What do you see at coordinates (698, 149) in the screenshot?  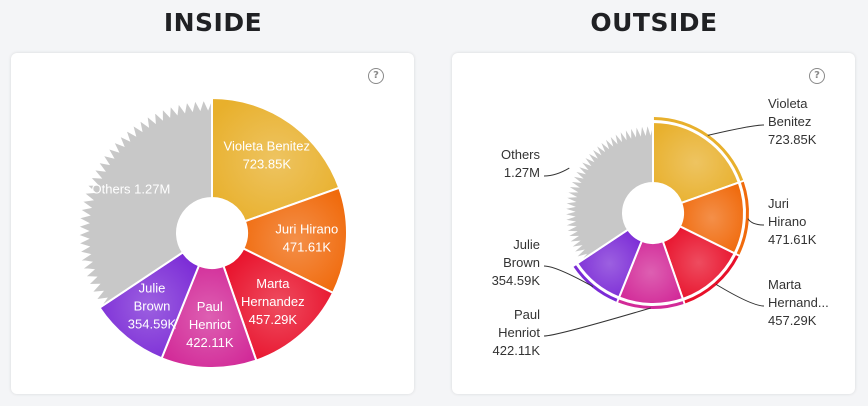 I see `pie-slice-rim-violeta-benitez` at bounding box center [698, 149].